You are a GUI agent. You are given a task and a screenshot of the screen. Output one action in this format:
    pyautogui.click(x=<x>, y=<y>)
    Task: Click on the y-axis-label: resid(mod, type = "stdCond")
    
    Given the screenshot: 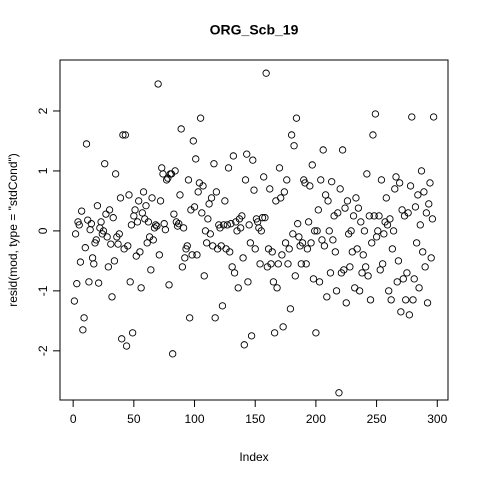 What is the action you would take?
    pyautogui.click(x=13, y=230)
    